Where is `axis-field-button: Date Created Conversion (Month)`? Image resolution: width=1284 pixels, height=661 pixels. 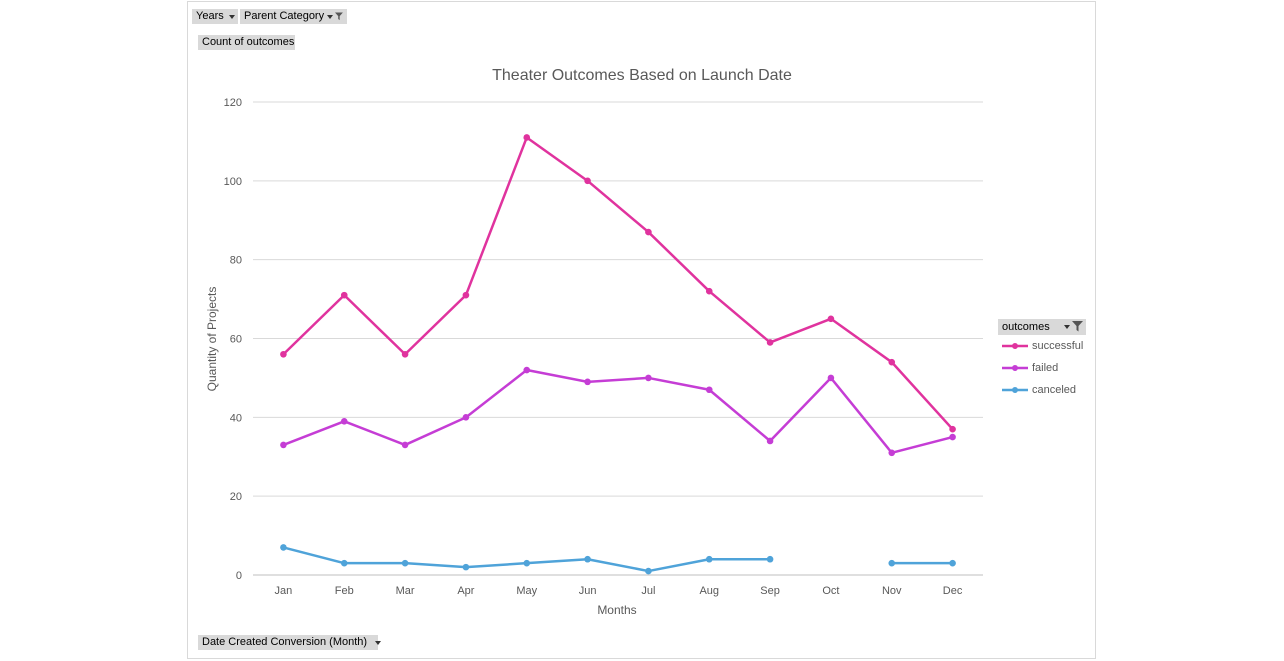 axis-field-button: Date Created Conversion (Month) is located at coordinates (290, 642).